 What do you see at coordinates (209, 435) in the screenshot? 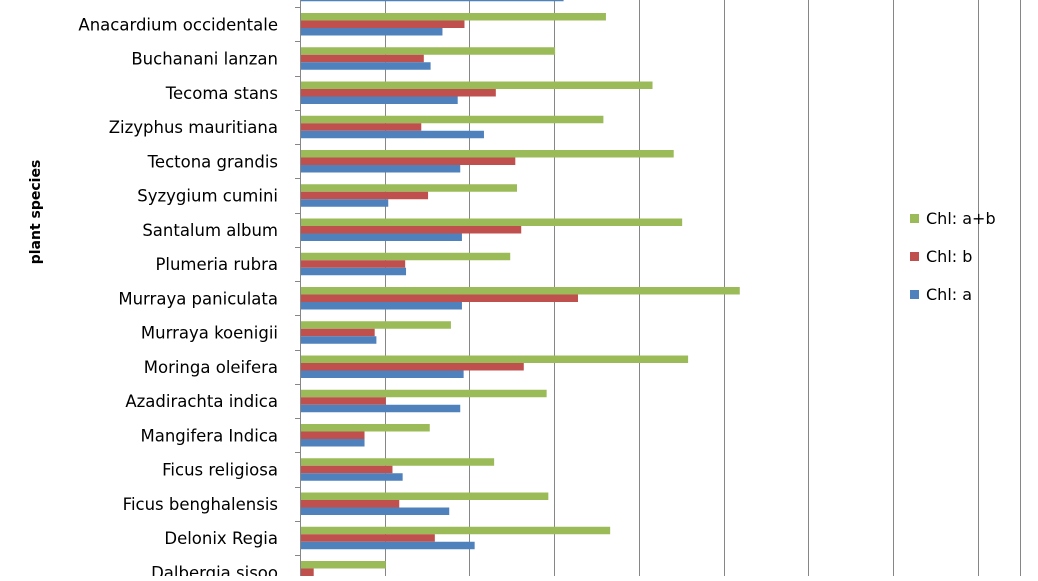
I see `category-label: Mangifera Indica` at bounding box center [209, 435].